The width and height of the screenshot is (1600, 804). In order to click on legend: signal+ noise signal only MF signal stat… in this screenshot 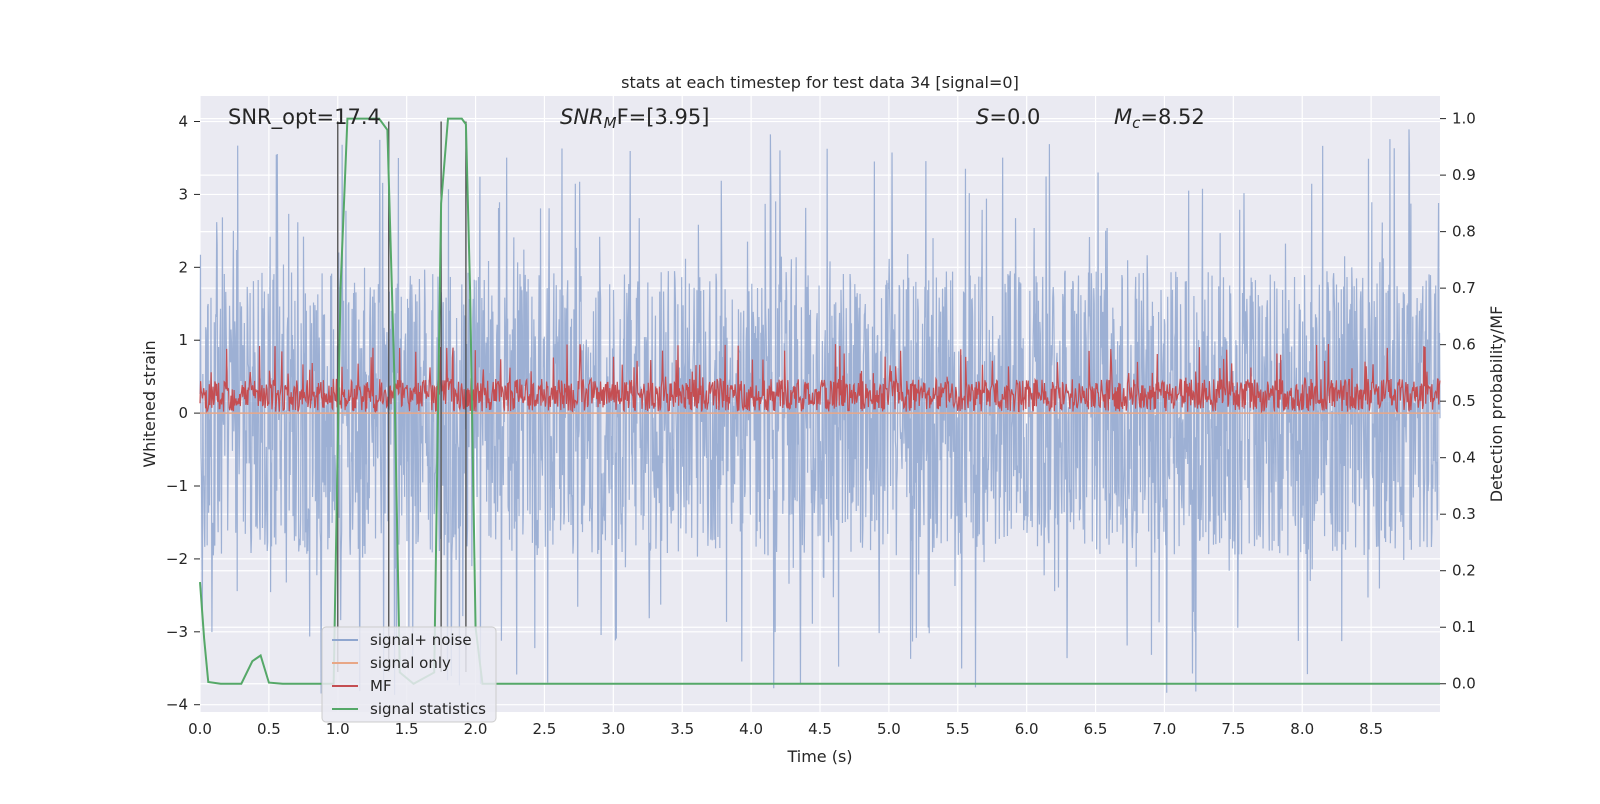, I will do `click(409, 674)`.